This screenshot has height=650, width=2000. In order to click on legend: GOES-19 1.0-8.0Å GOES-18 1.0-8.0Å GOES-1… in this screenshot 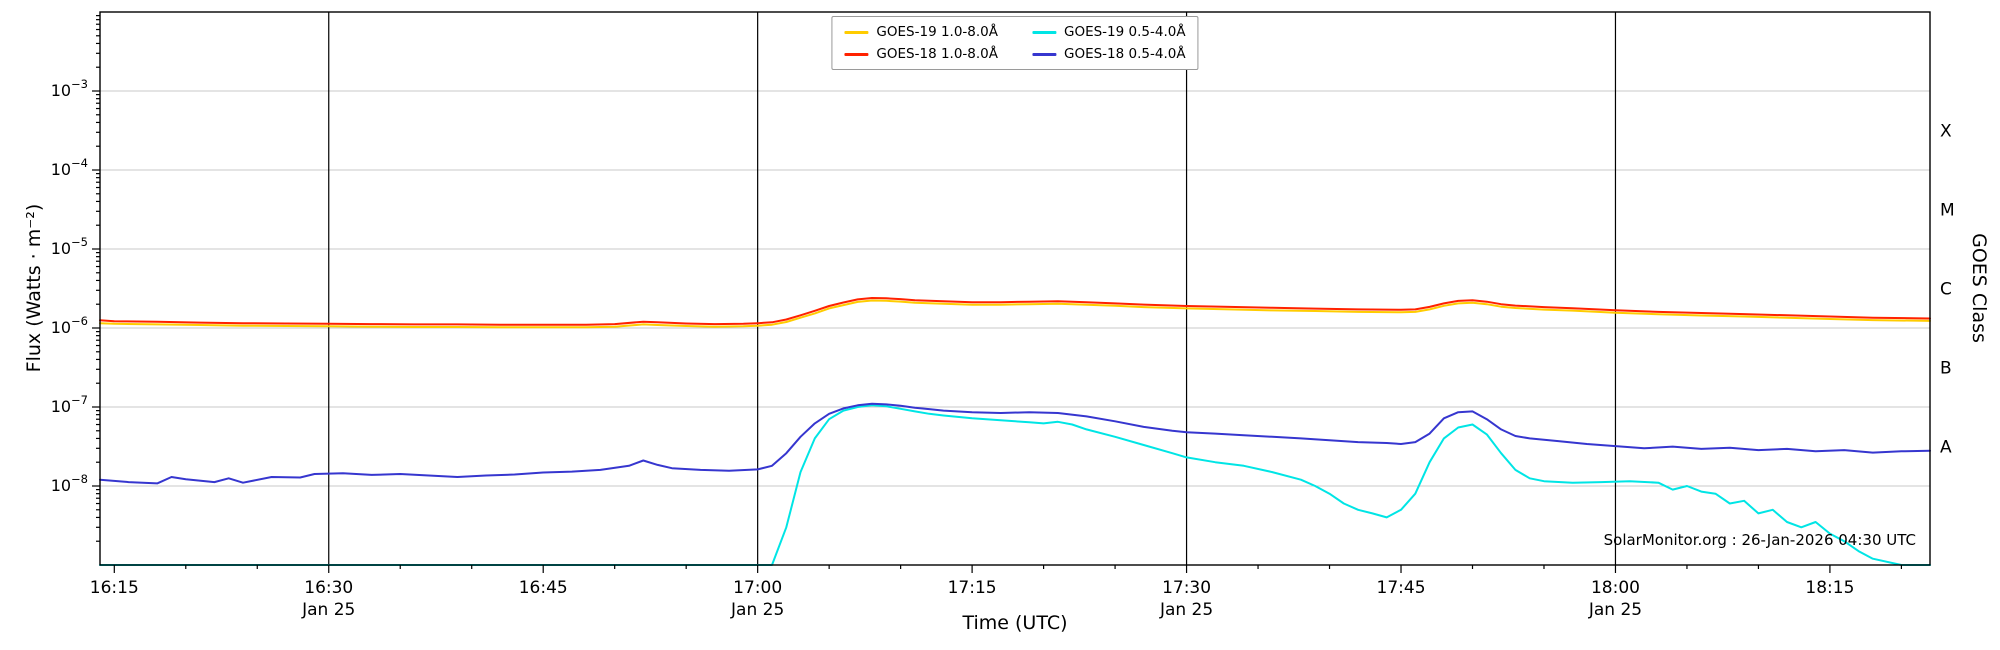, I will do `click(1015, 43)`.